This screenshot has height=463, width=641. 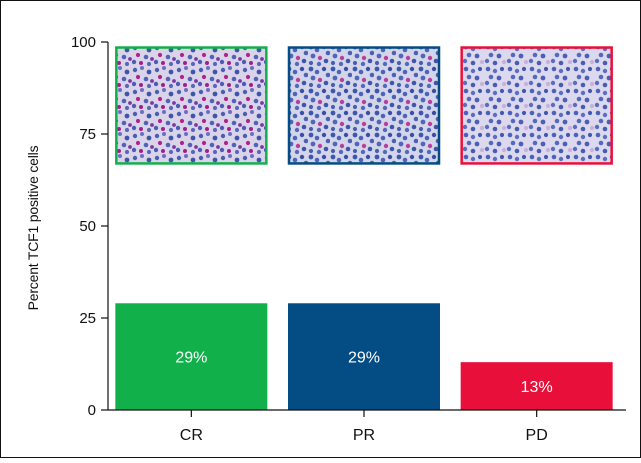 I want to click on y-tick-label: 100, so click(x=83, y=42).